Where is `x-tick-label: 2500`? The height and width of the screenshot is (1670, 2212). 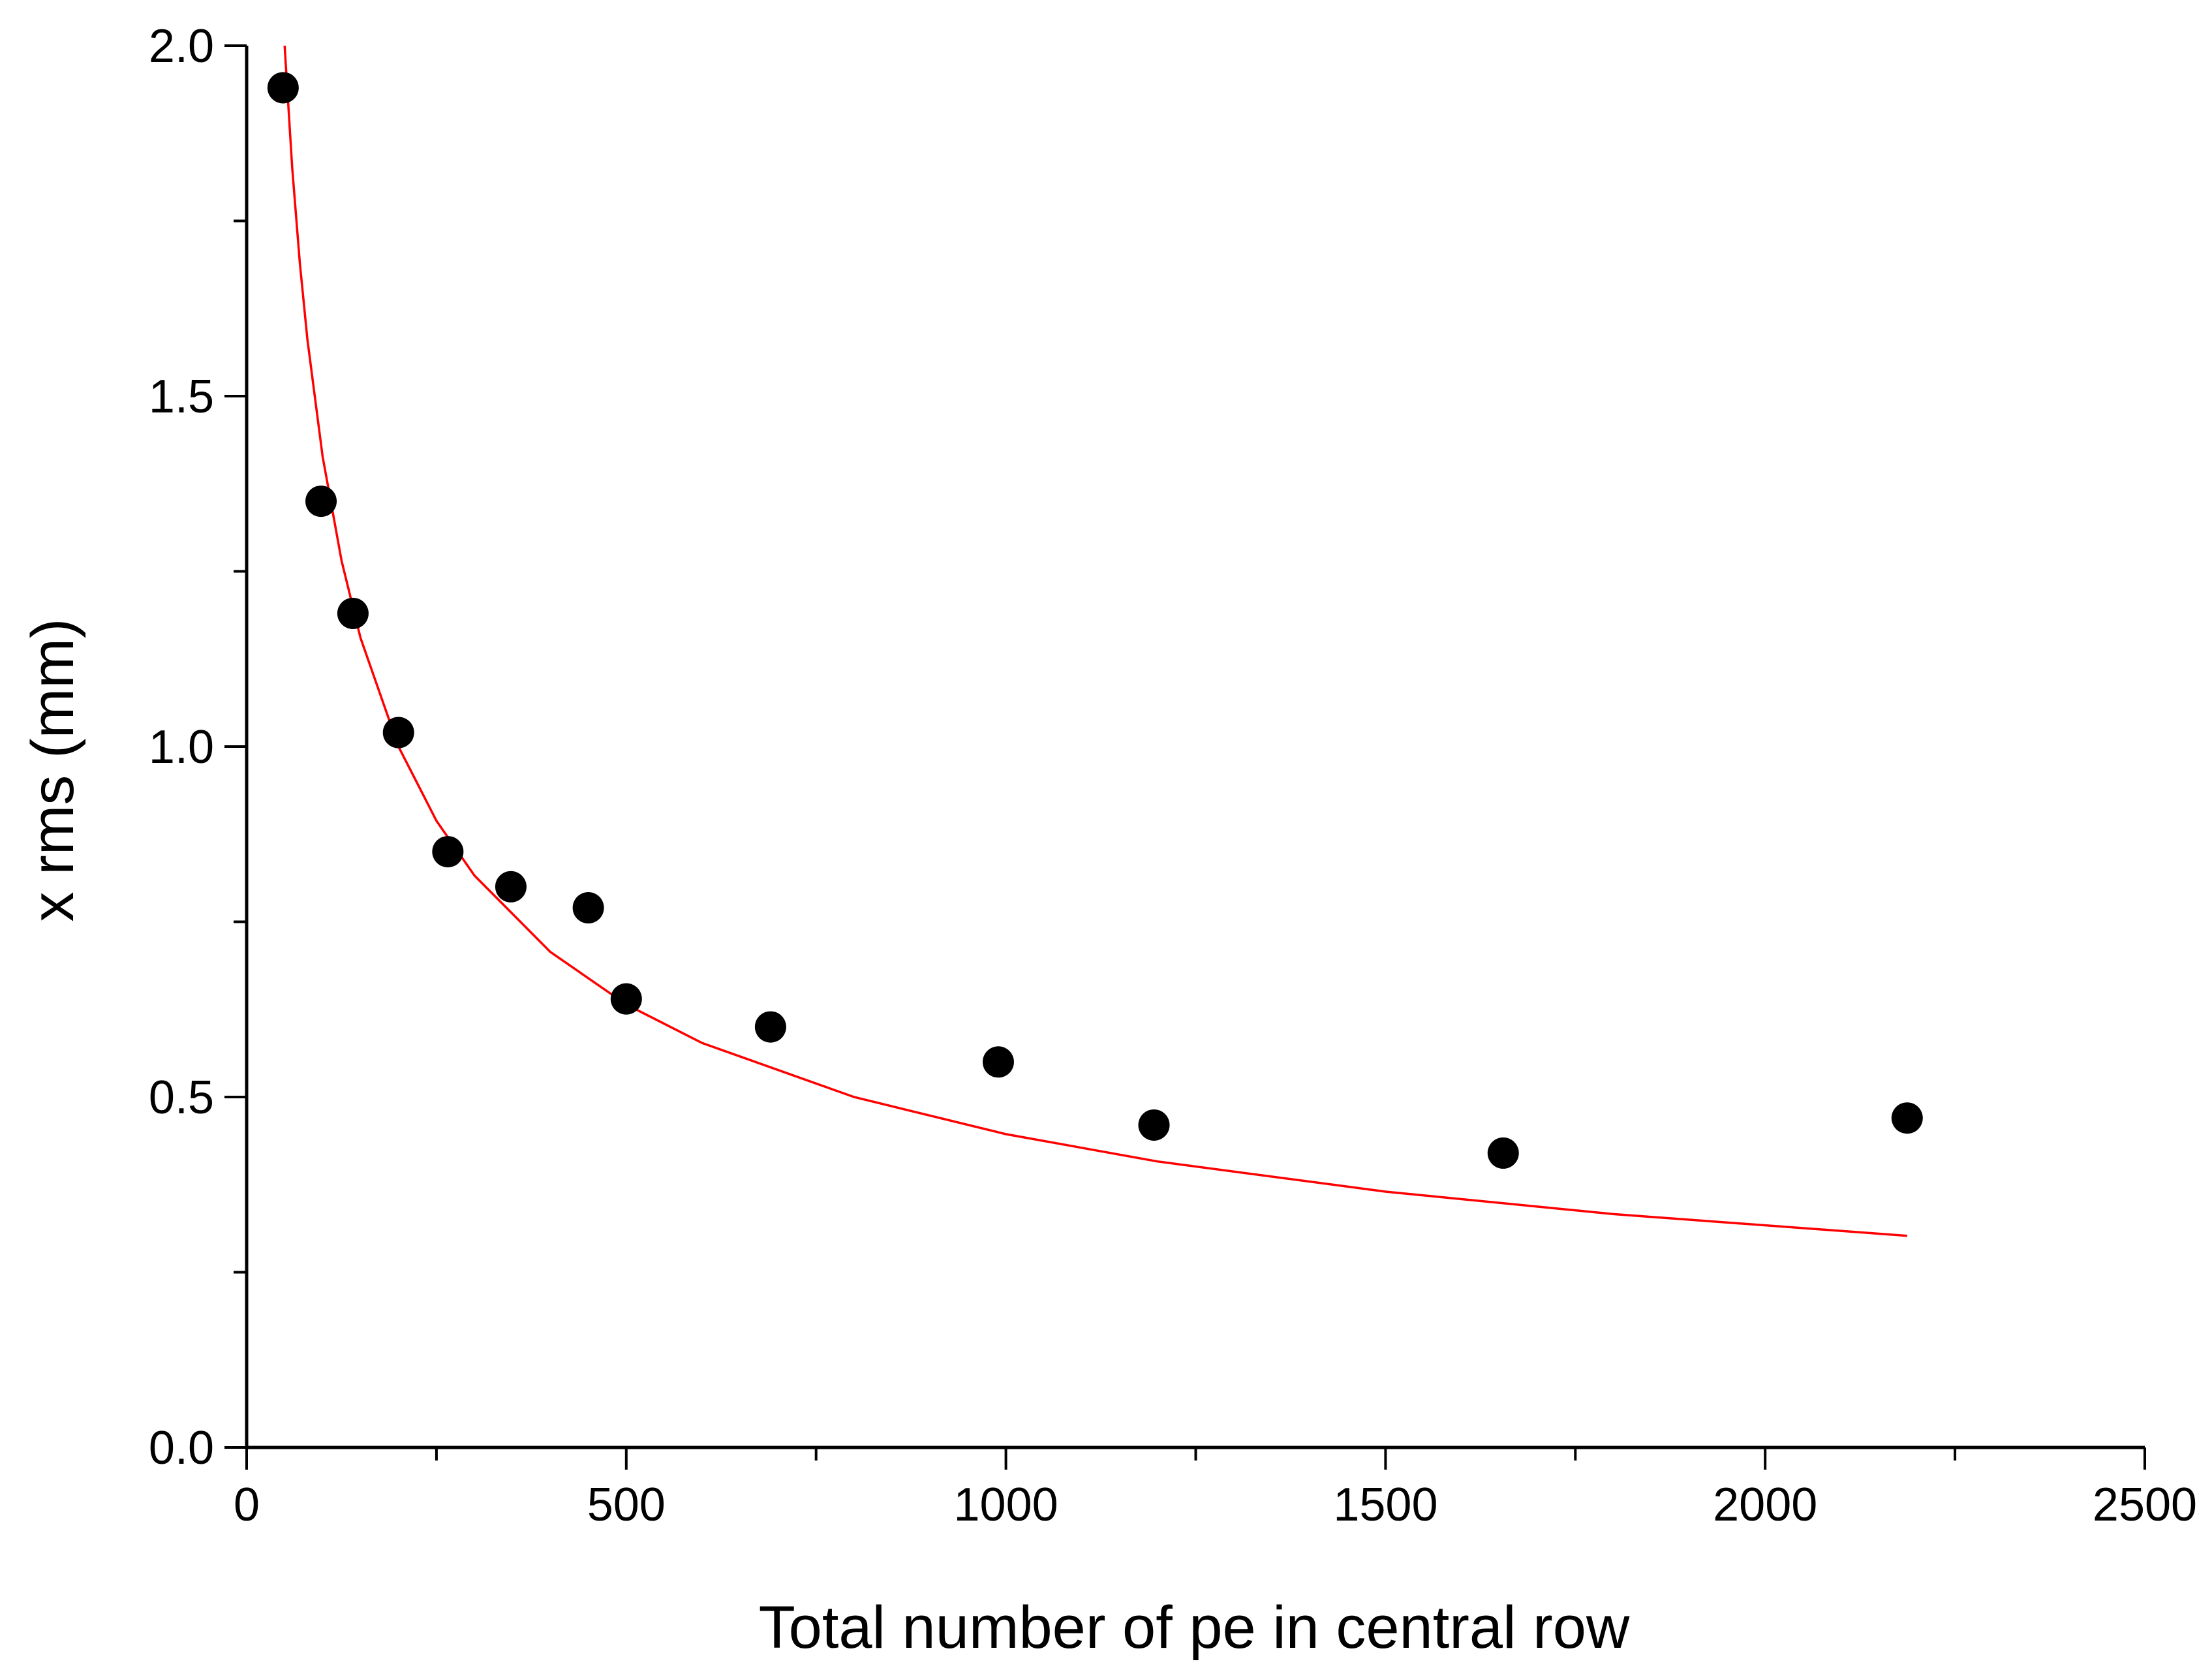 x-tick-label: 2500 is located at coordinates (2145, 1505).